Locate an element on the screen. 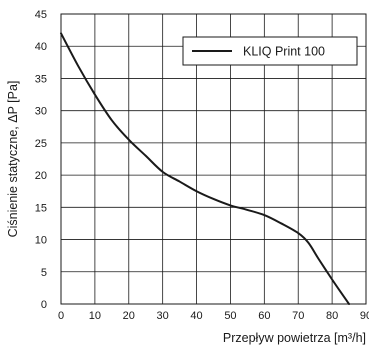 The height and width of the screenshot is (352, 369). y-tick-label: 25 is located at coordinates (41, 144).